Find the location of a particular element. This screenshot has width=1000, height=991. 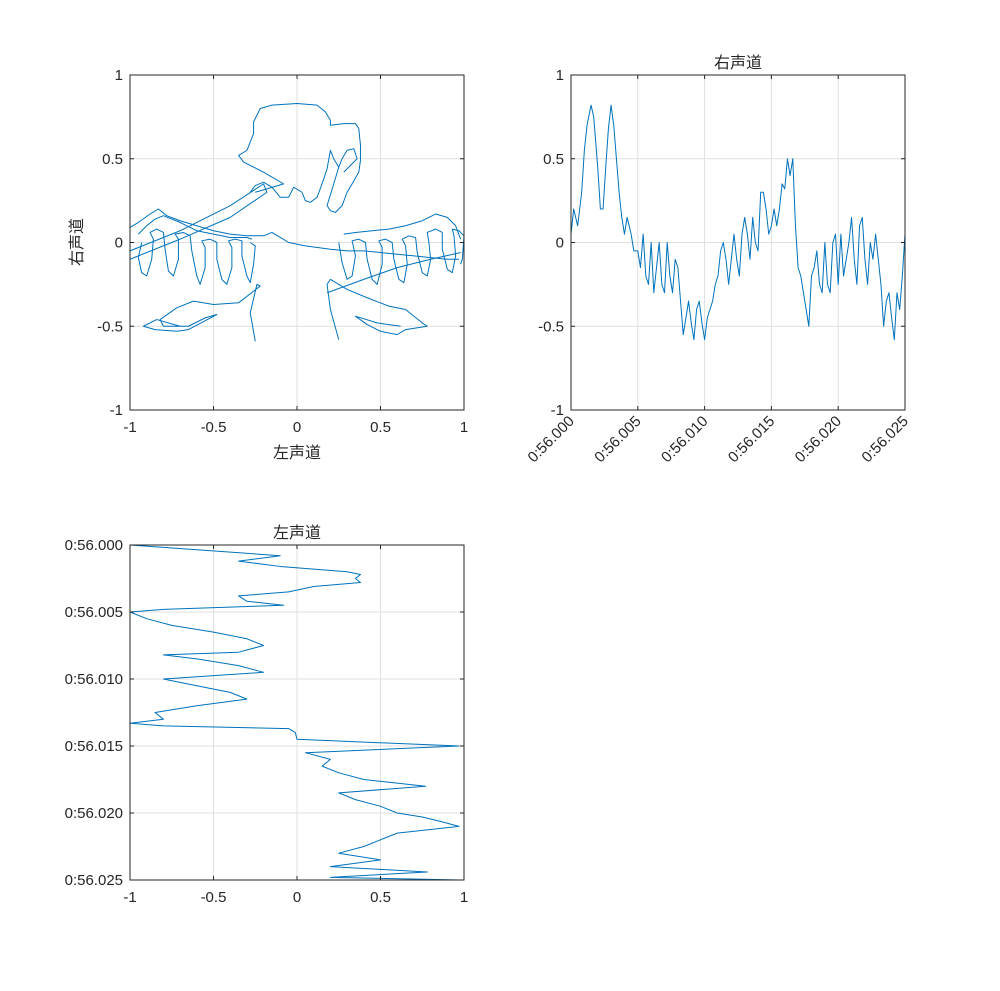

left-channel-series-line is located at coordinates (295, 712).